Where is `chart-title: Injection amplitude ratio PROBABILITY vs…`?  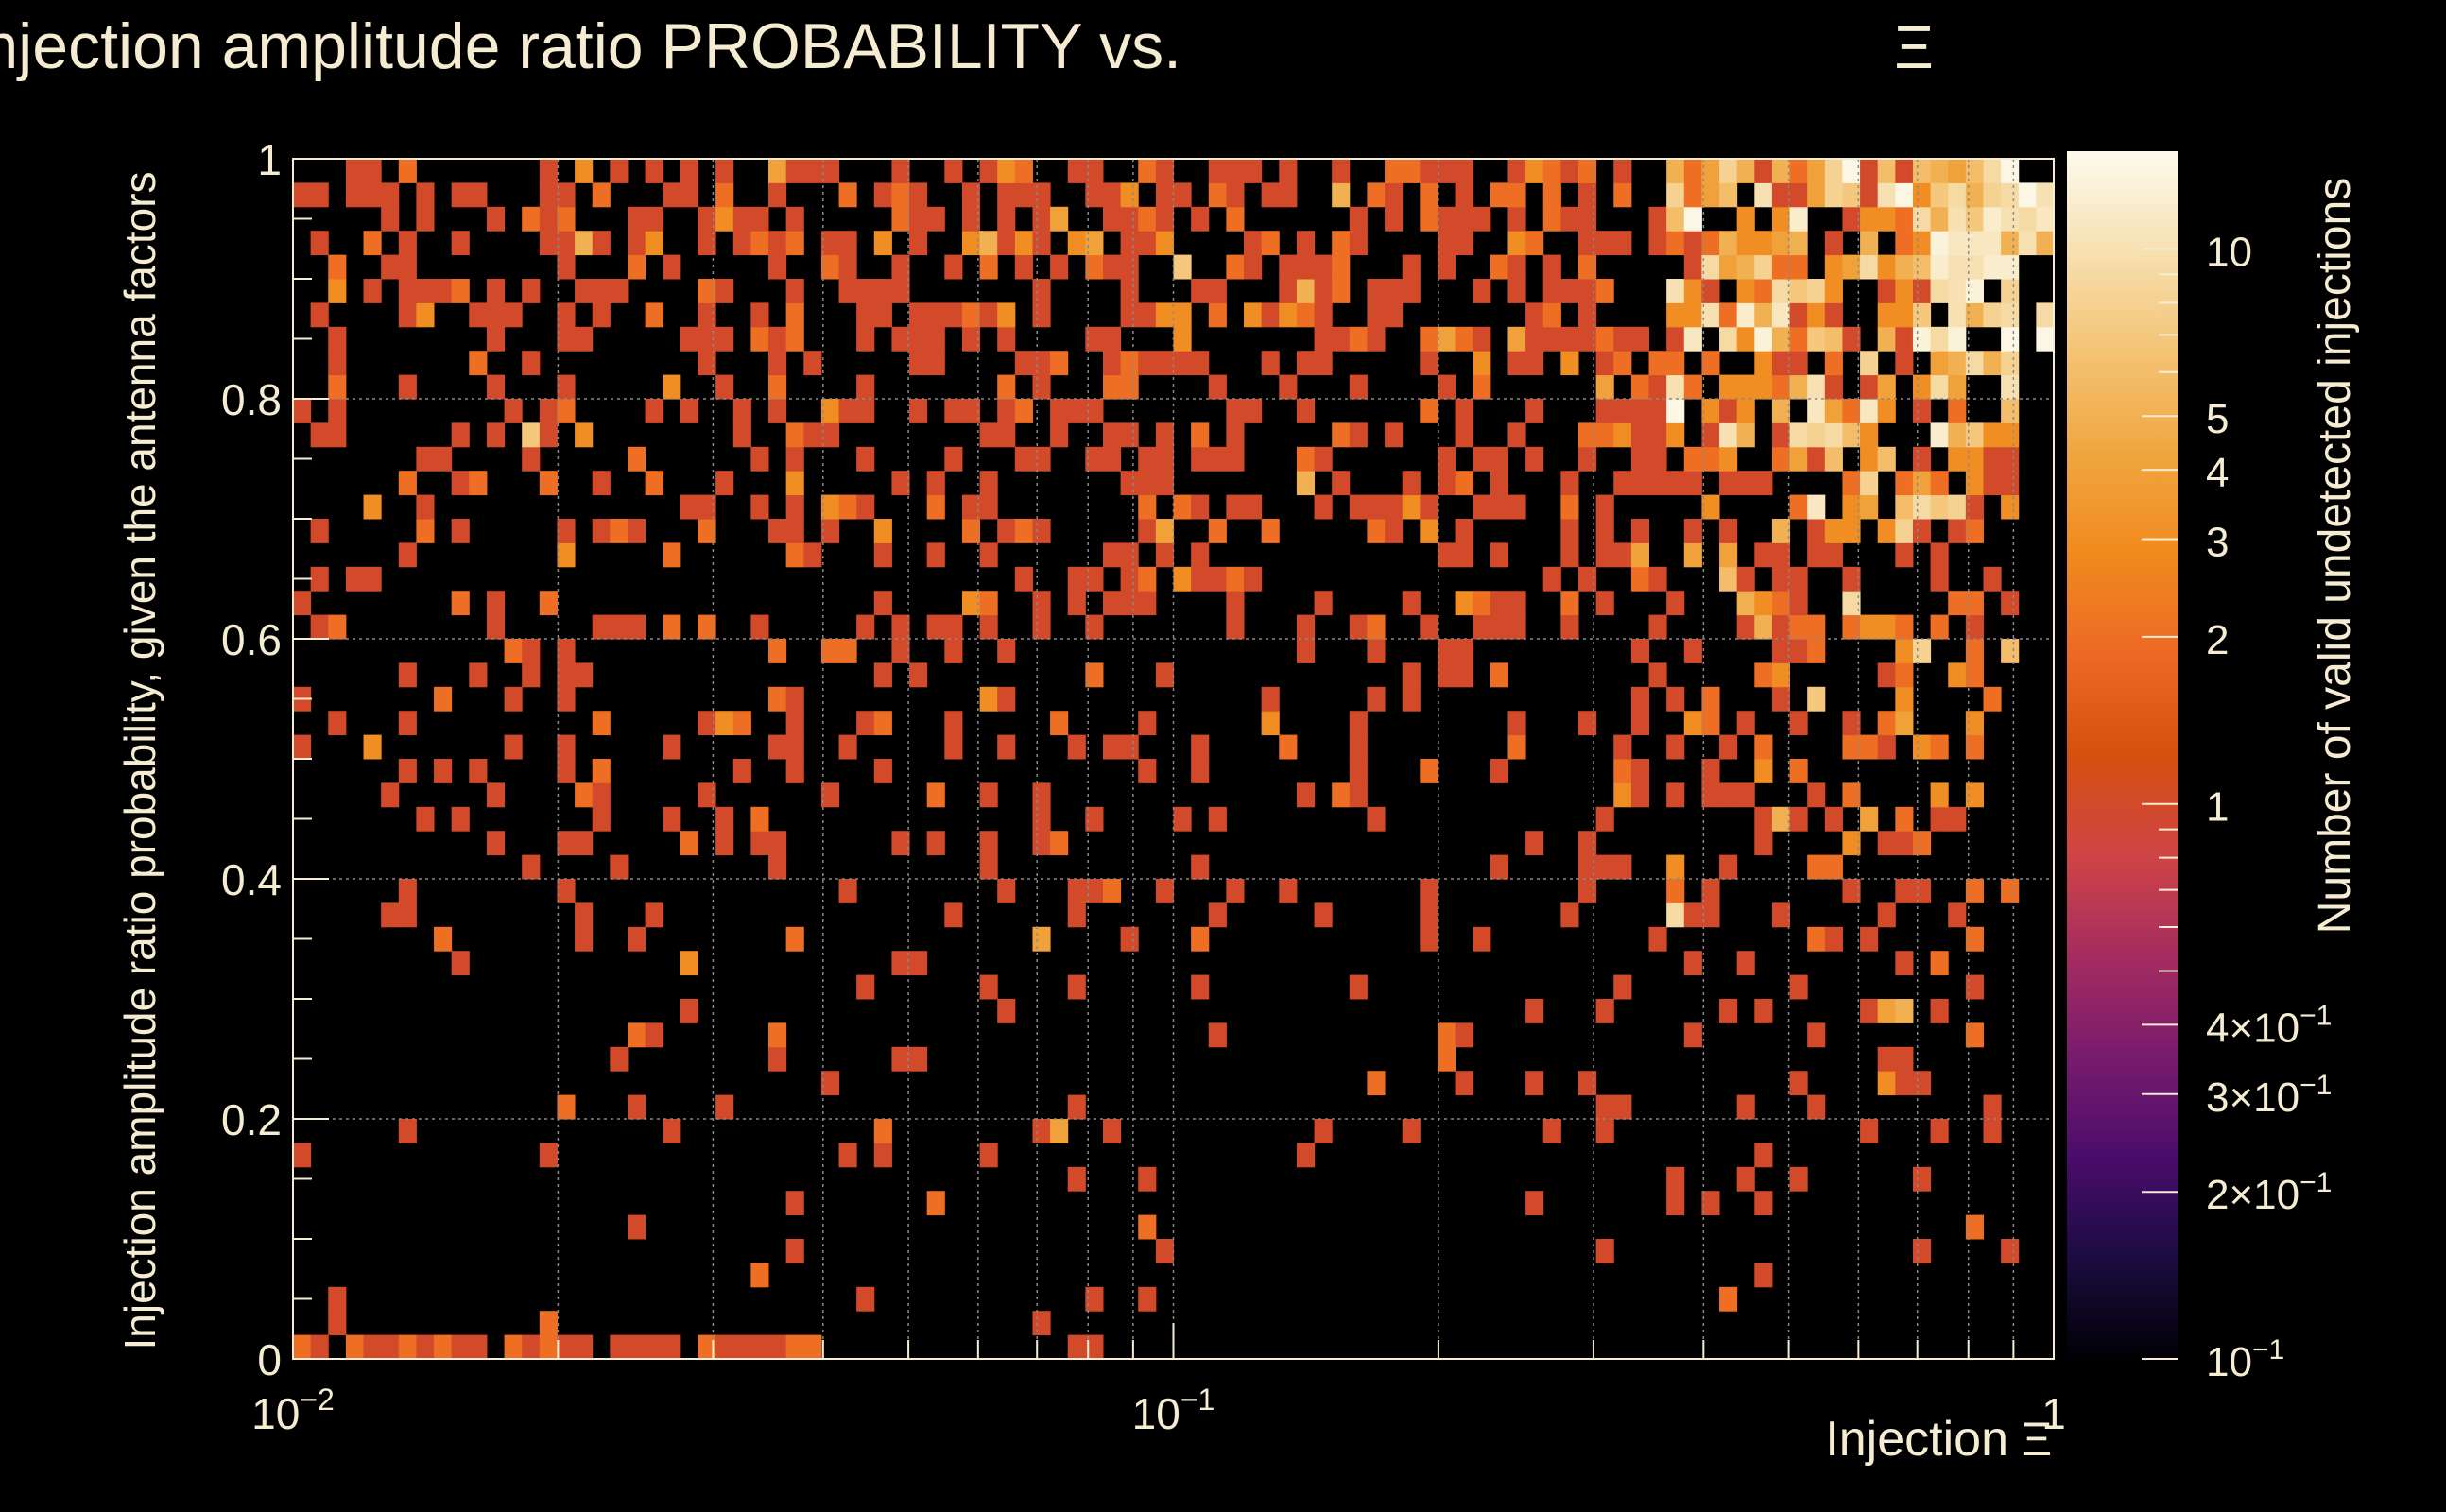 chart-title: Injection amplitude ratio PROBABILITY vs… is located at coordinates (967, 46).